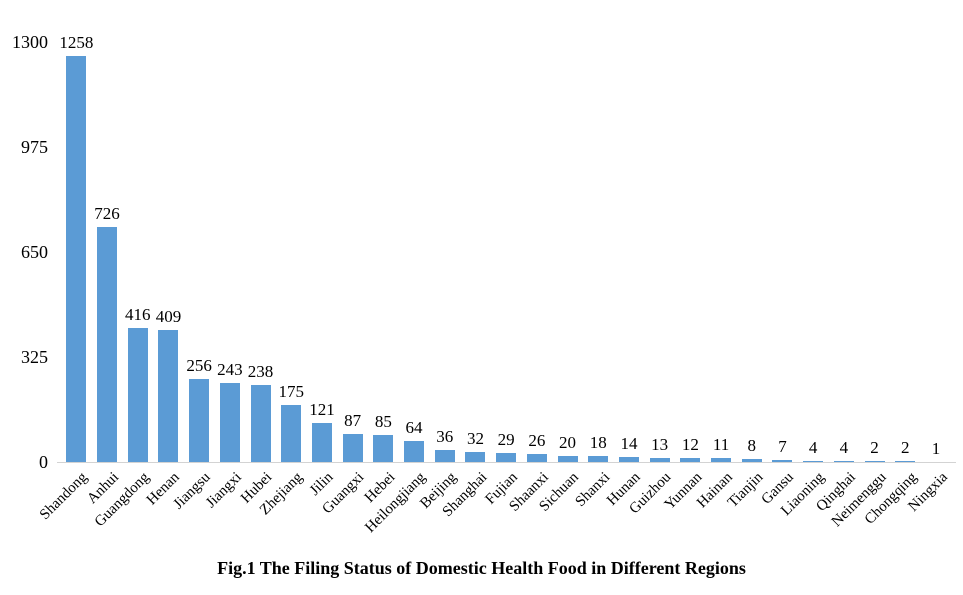 This screenshot has width=963, height=595. What do you see at coordinates (260, 423) in the screenshot?
I see `bar-hubei` at bounding box center [260, 423].